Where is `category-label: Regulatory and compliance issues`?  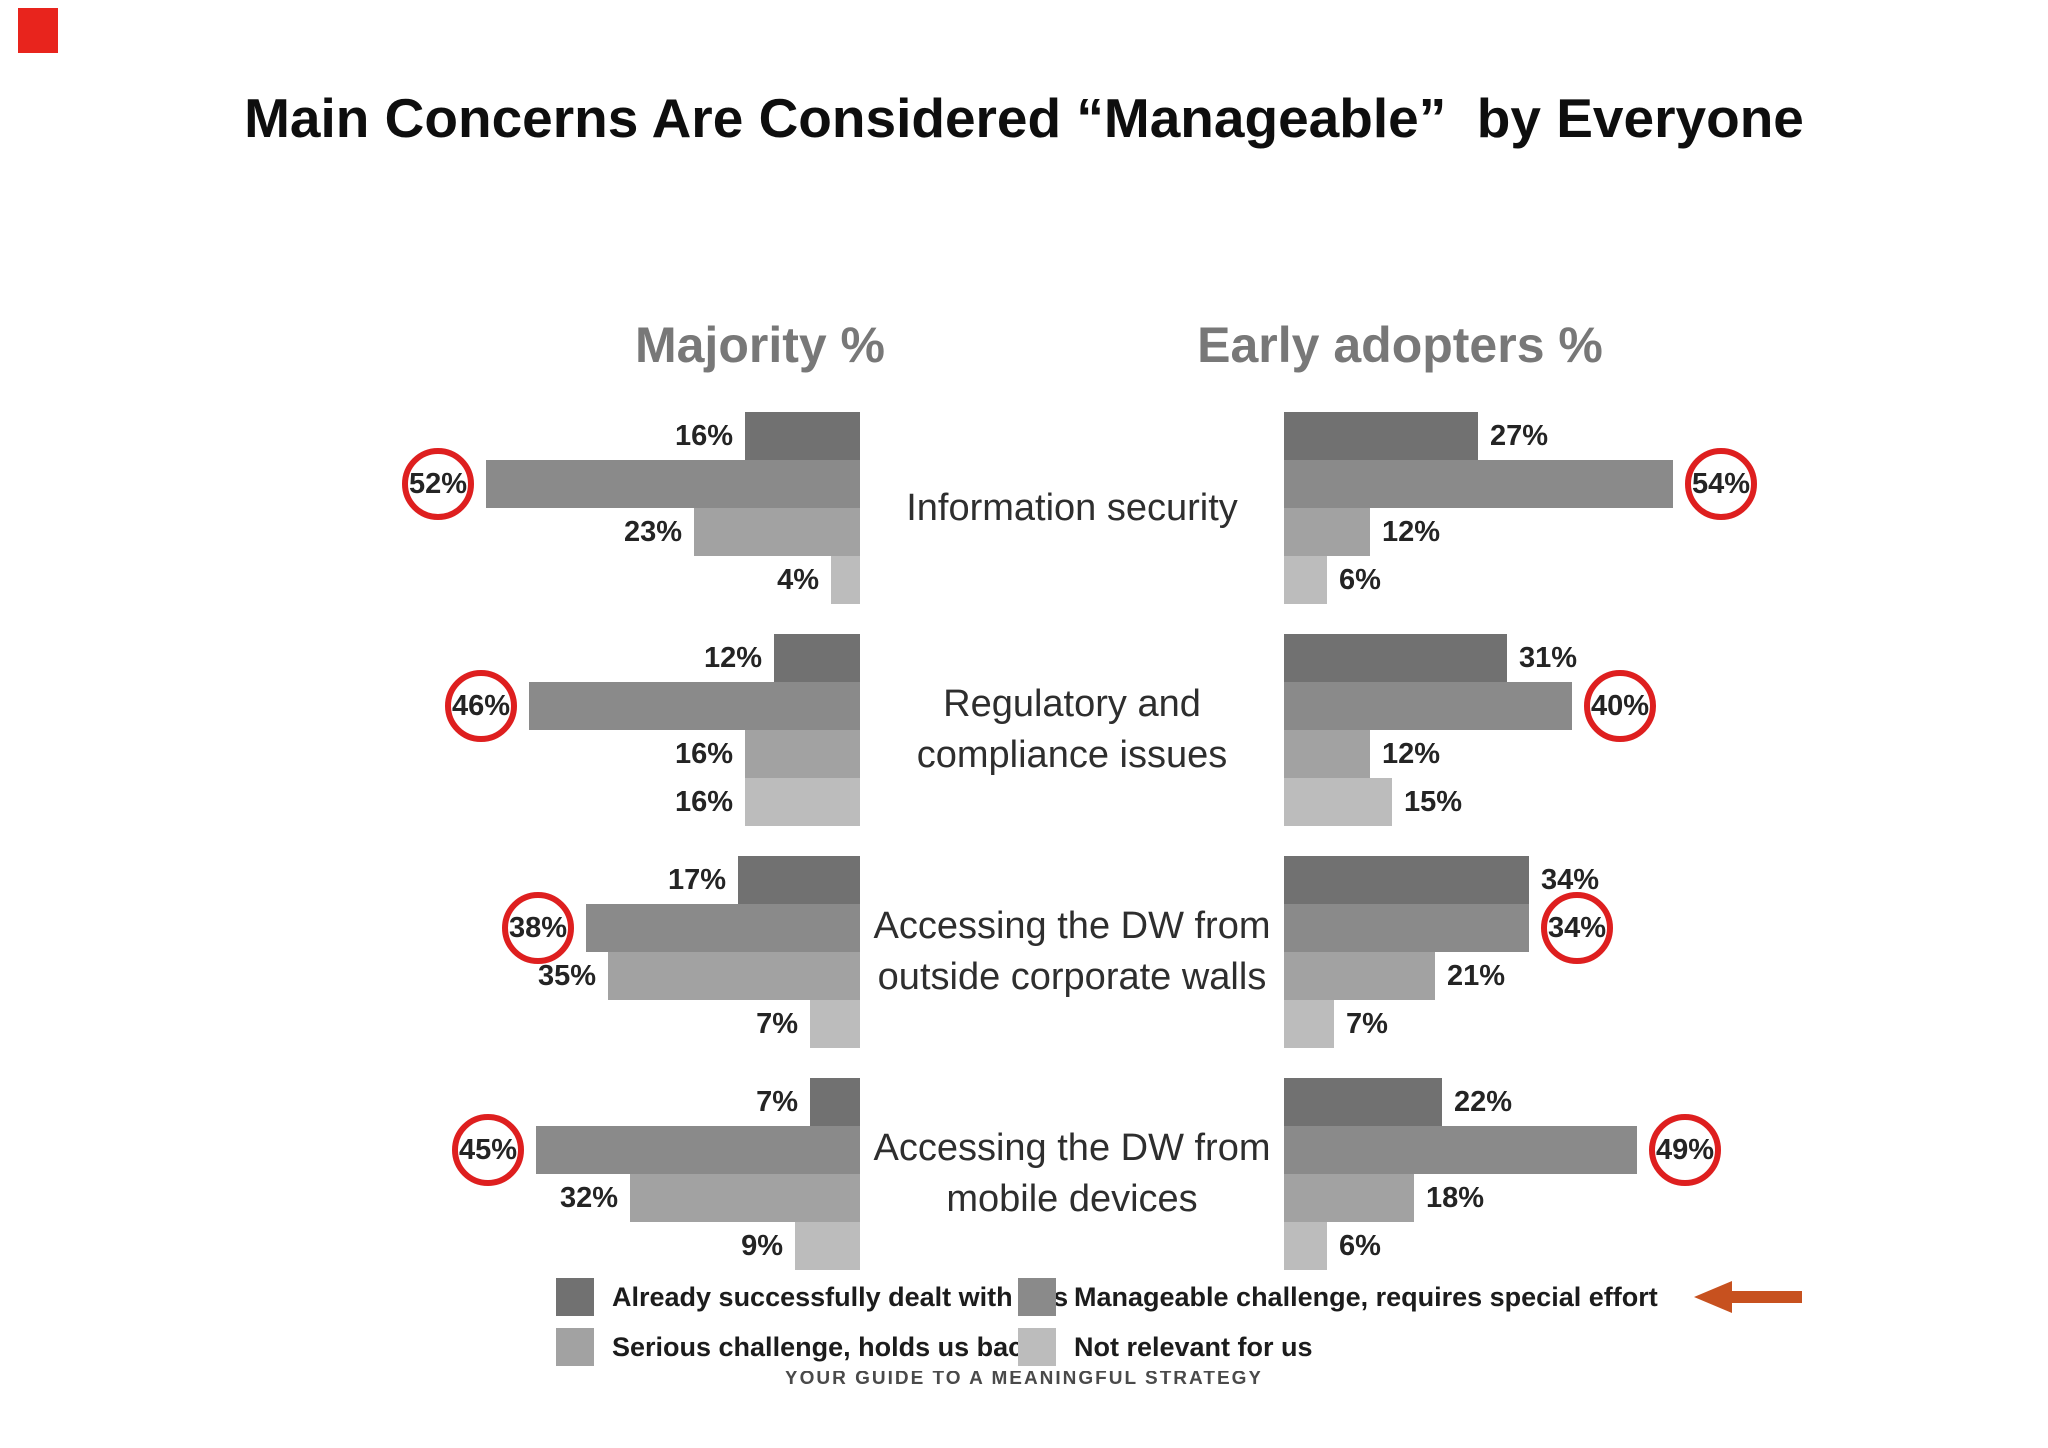
category-label: Regulatory and compliance issues is located at coordinates (1072, 729).